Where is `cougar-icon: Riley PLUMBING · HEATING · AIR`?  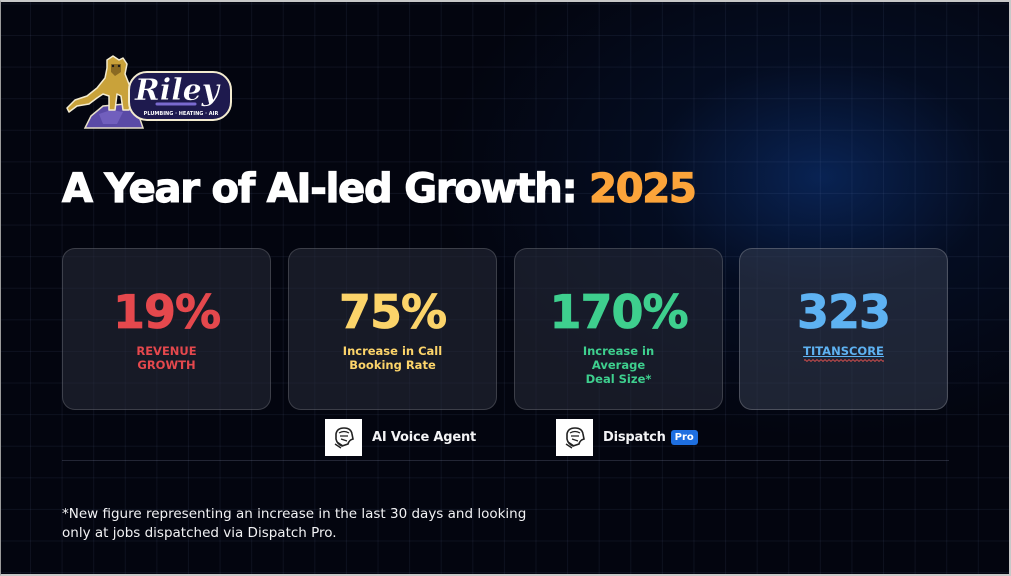 cougar-icon: Riley PLUMBING · HEATING · AIR is located at coordinates (149, 92).